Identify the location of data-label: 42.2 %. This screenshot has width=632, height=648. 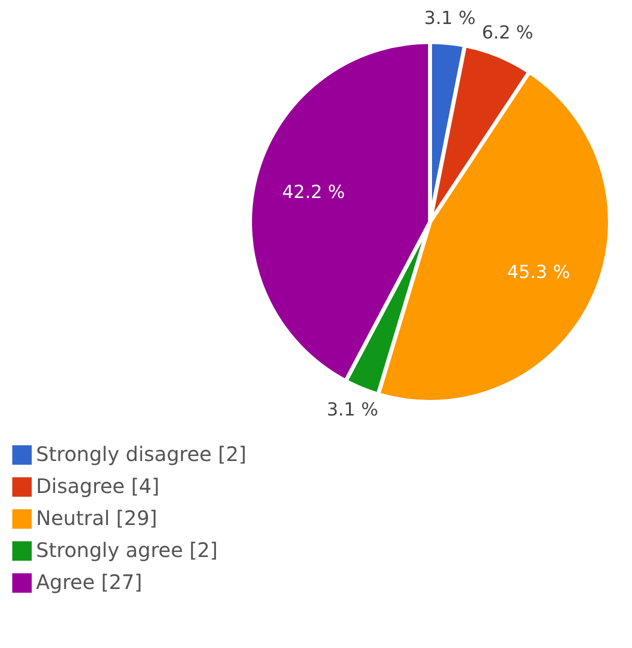
(313, 193).